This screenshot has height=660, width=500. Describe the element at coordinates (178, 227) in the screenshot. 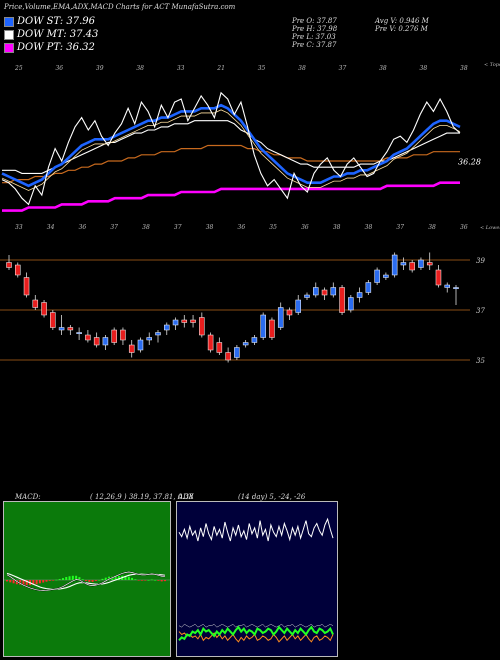

I see `ema-bottom-tick-label: 37` at that location.